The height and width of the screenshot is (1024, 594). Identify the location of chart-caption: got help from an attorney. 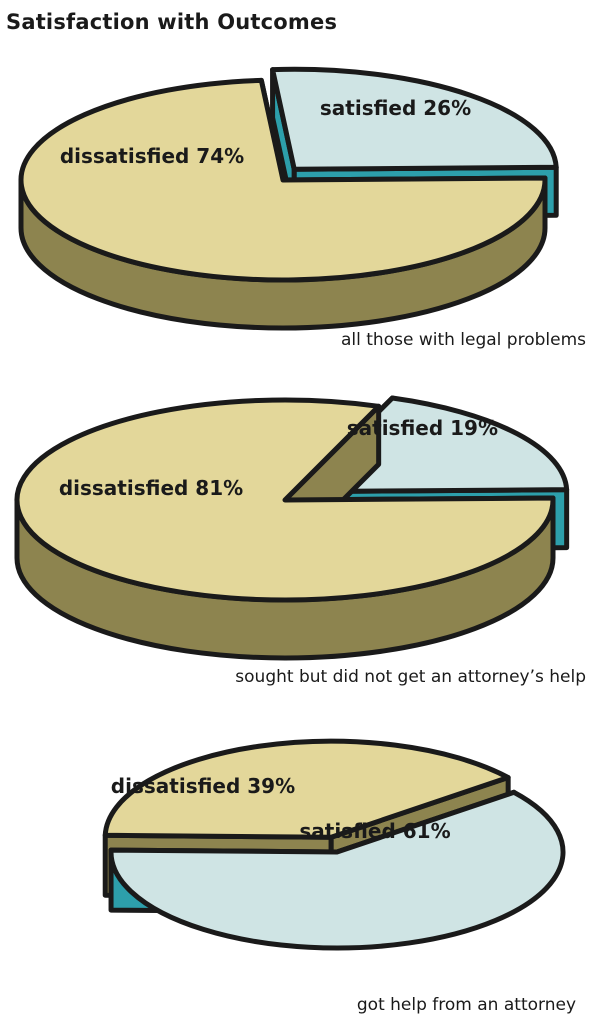
(466, 1005).